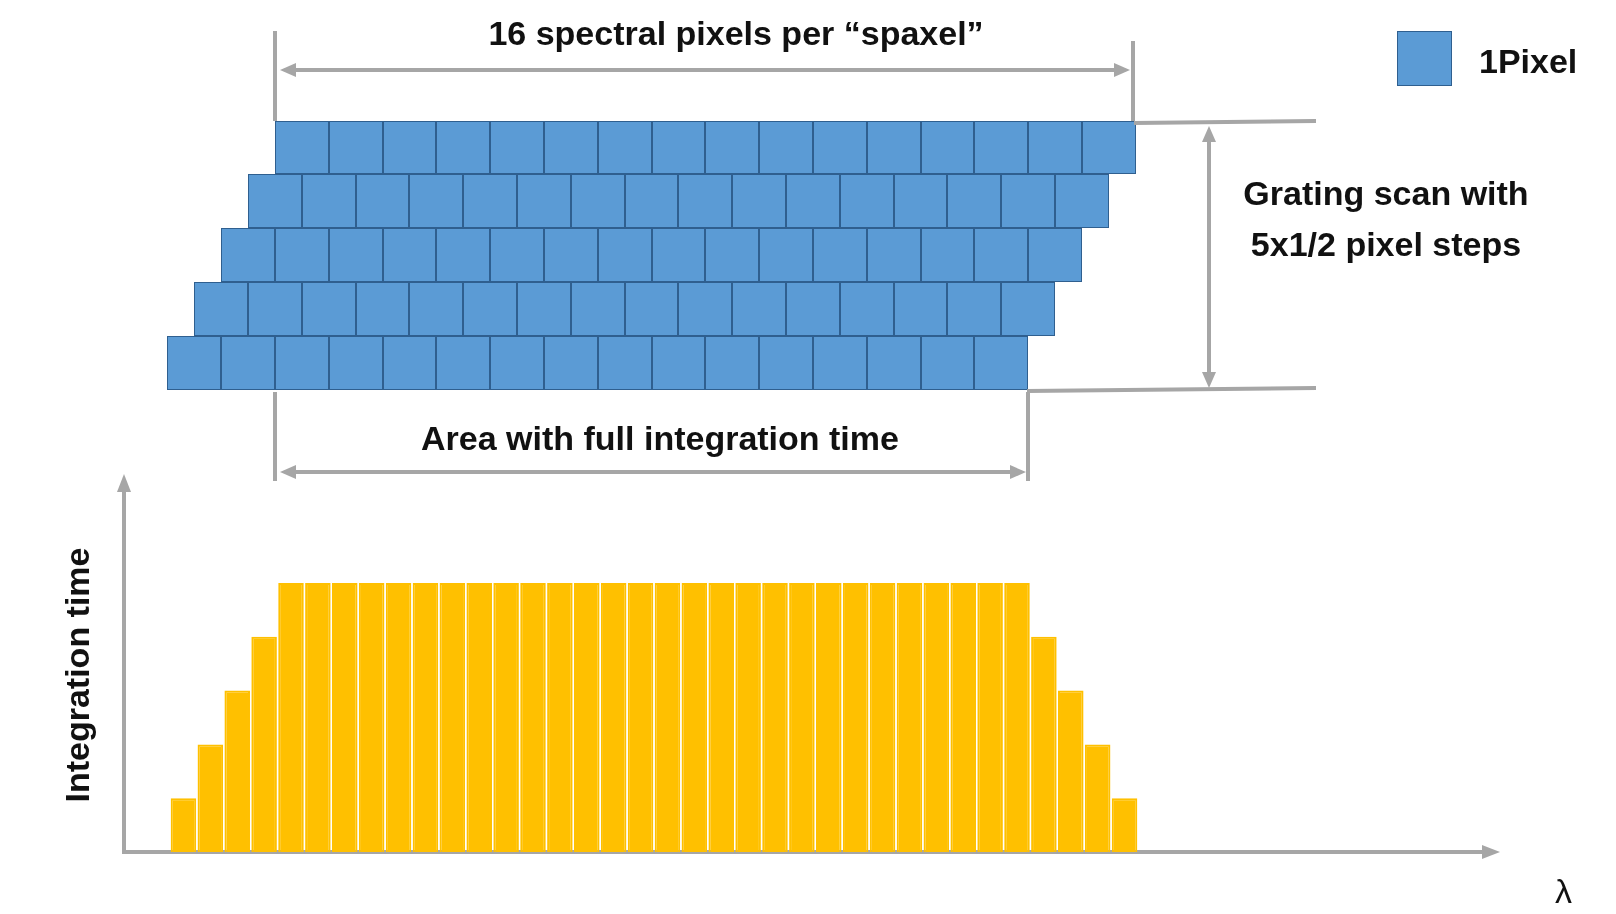 This screenshot has width=1616, height=914. Describe the element at coordinates (660, 438) in the screenshot. I see `text: Area with full integration time` at that location.